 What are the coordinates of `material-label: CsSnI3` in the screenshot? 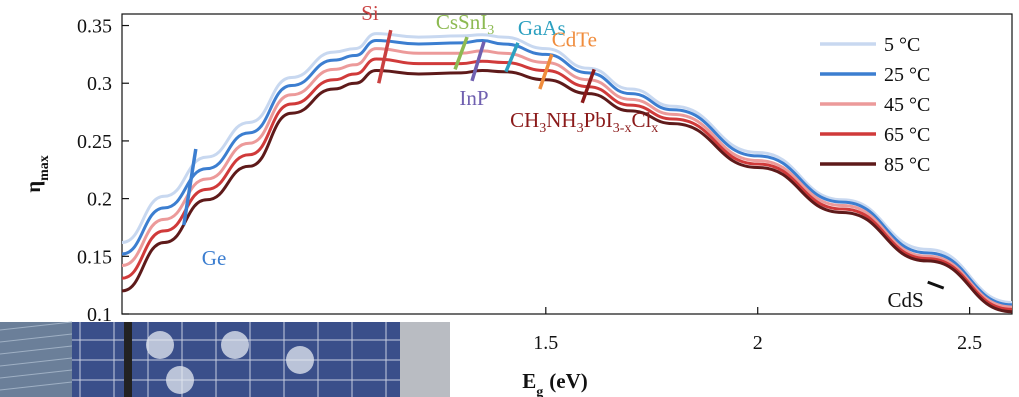 It's located at (465, 24).